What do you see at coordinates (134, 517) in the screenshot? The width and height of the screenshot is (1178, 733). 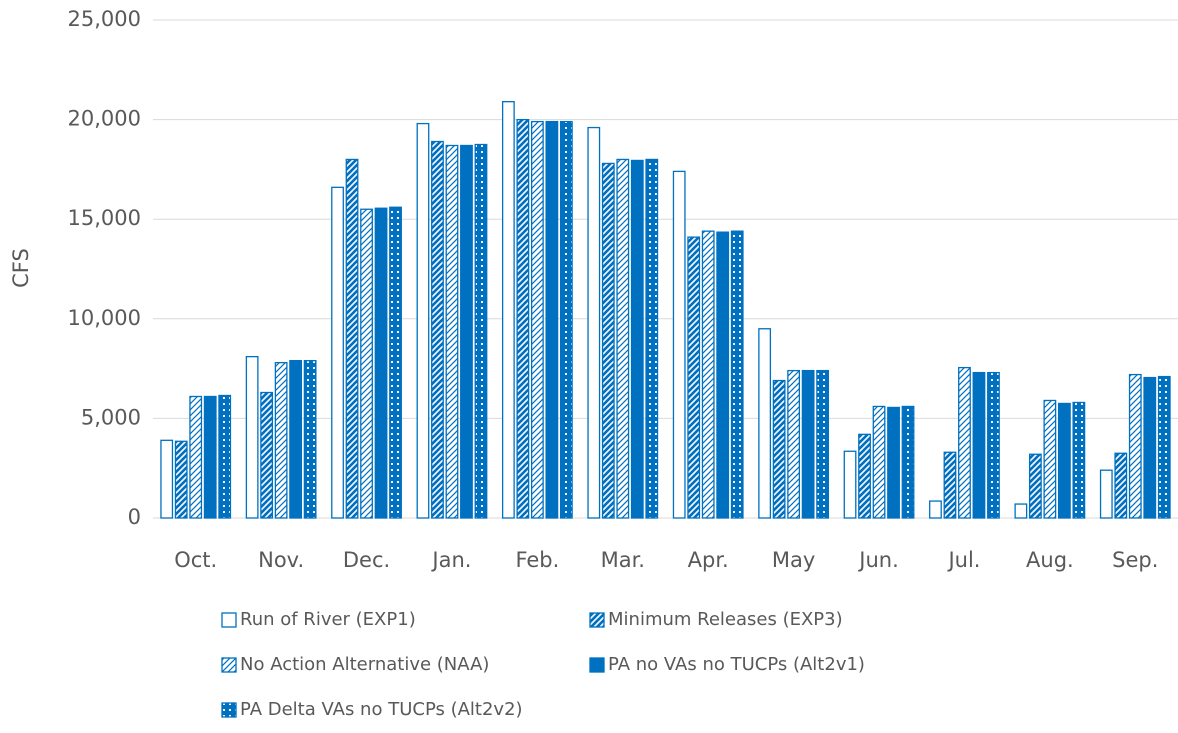 I see `y-tick-label: 0` at bounding box center [134, 517].